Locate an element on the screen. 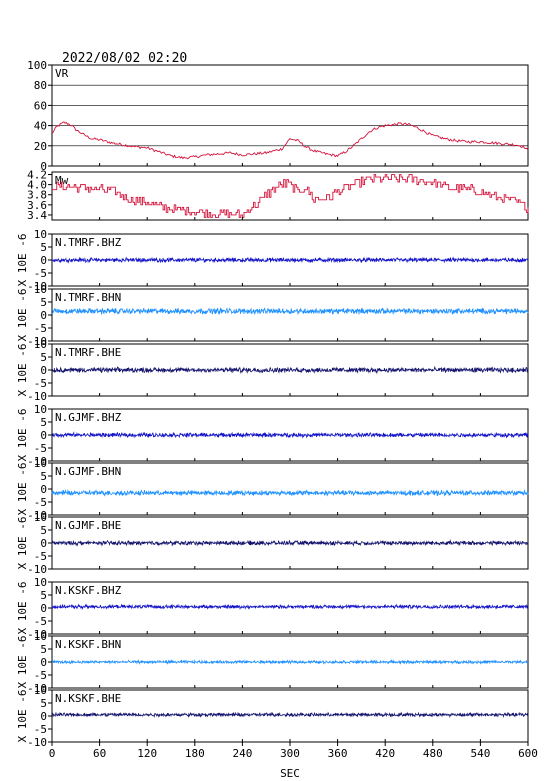 This screenshot has width=554, height=781. vr-series-line is located at coordinates (290, 140).